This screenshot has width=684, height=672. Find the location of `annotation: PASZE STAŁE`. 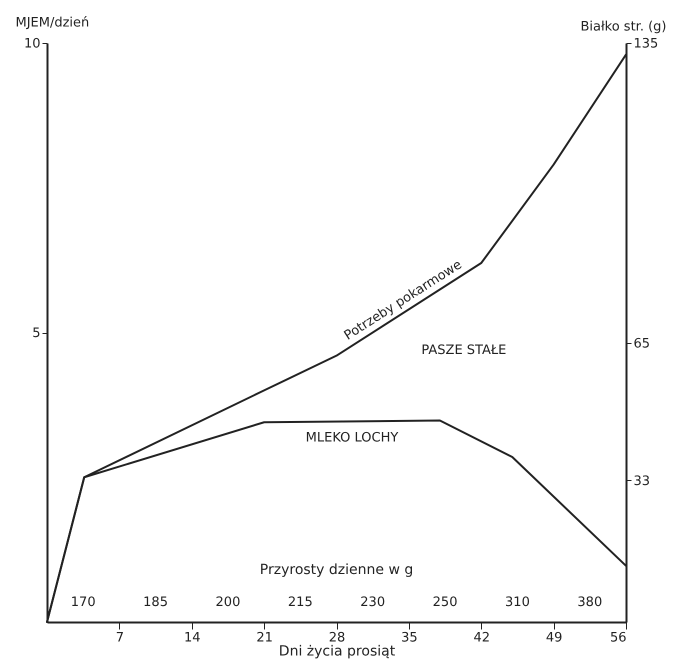

annotation: PASZE STAŁE is located at coordinates (463, 350).